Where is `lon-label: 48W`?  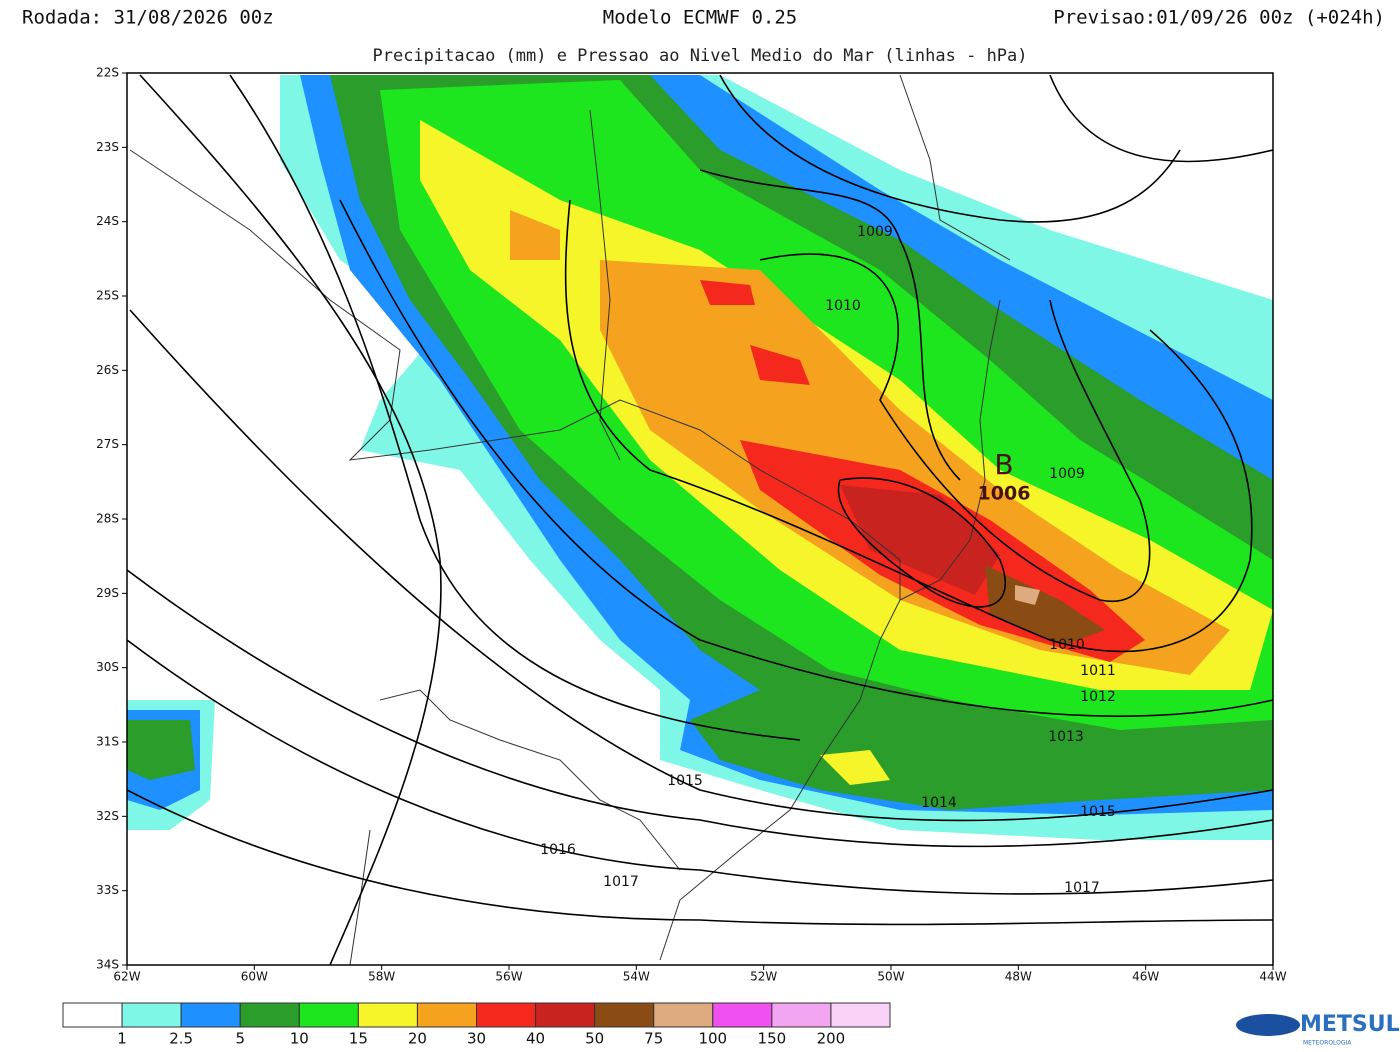 lon-label: 48W is located at coordinates (1018, 977).